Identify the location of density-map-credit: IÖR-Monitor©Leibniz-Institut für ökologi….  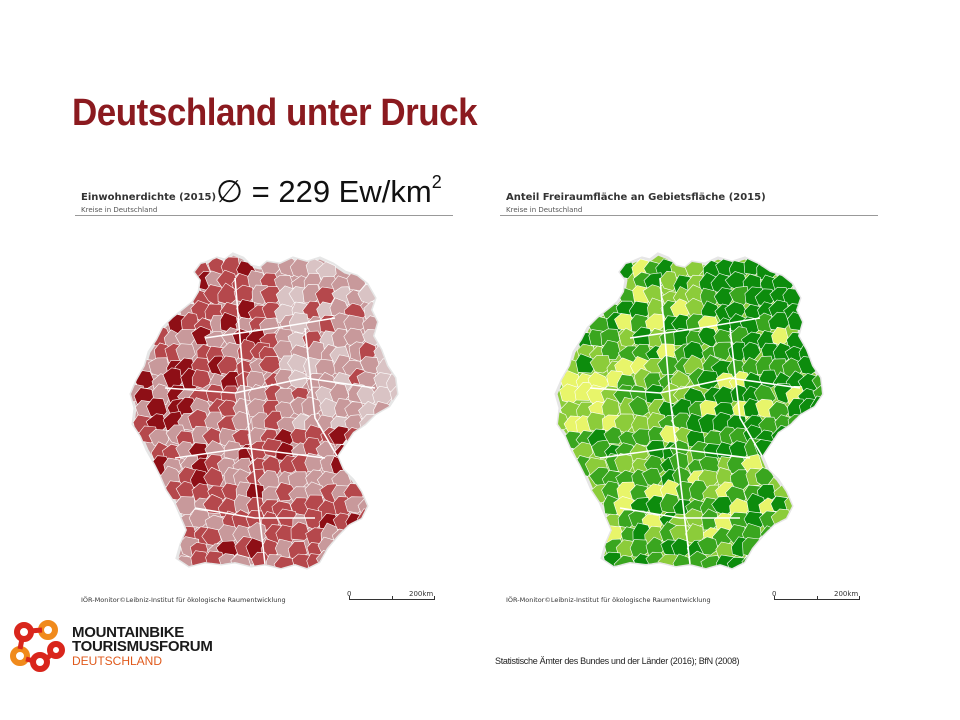
(183, 600).